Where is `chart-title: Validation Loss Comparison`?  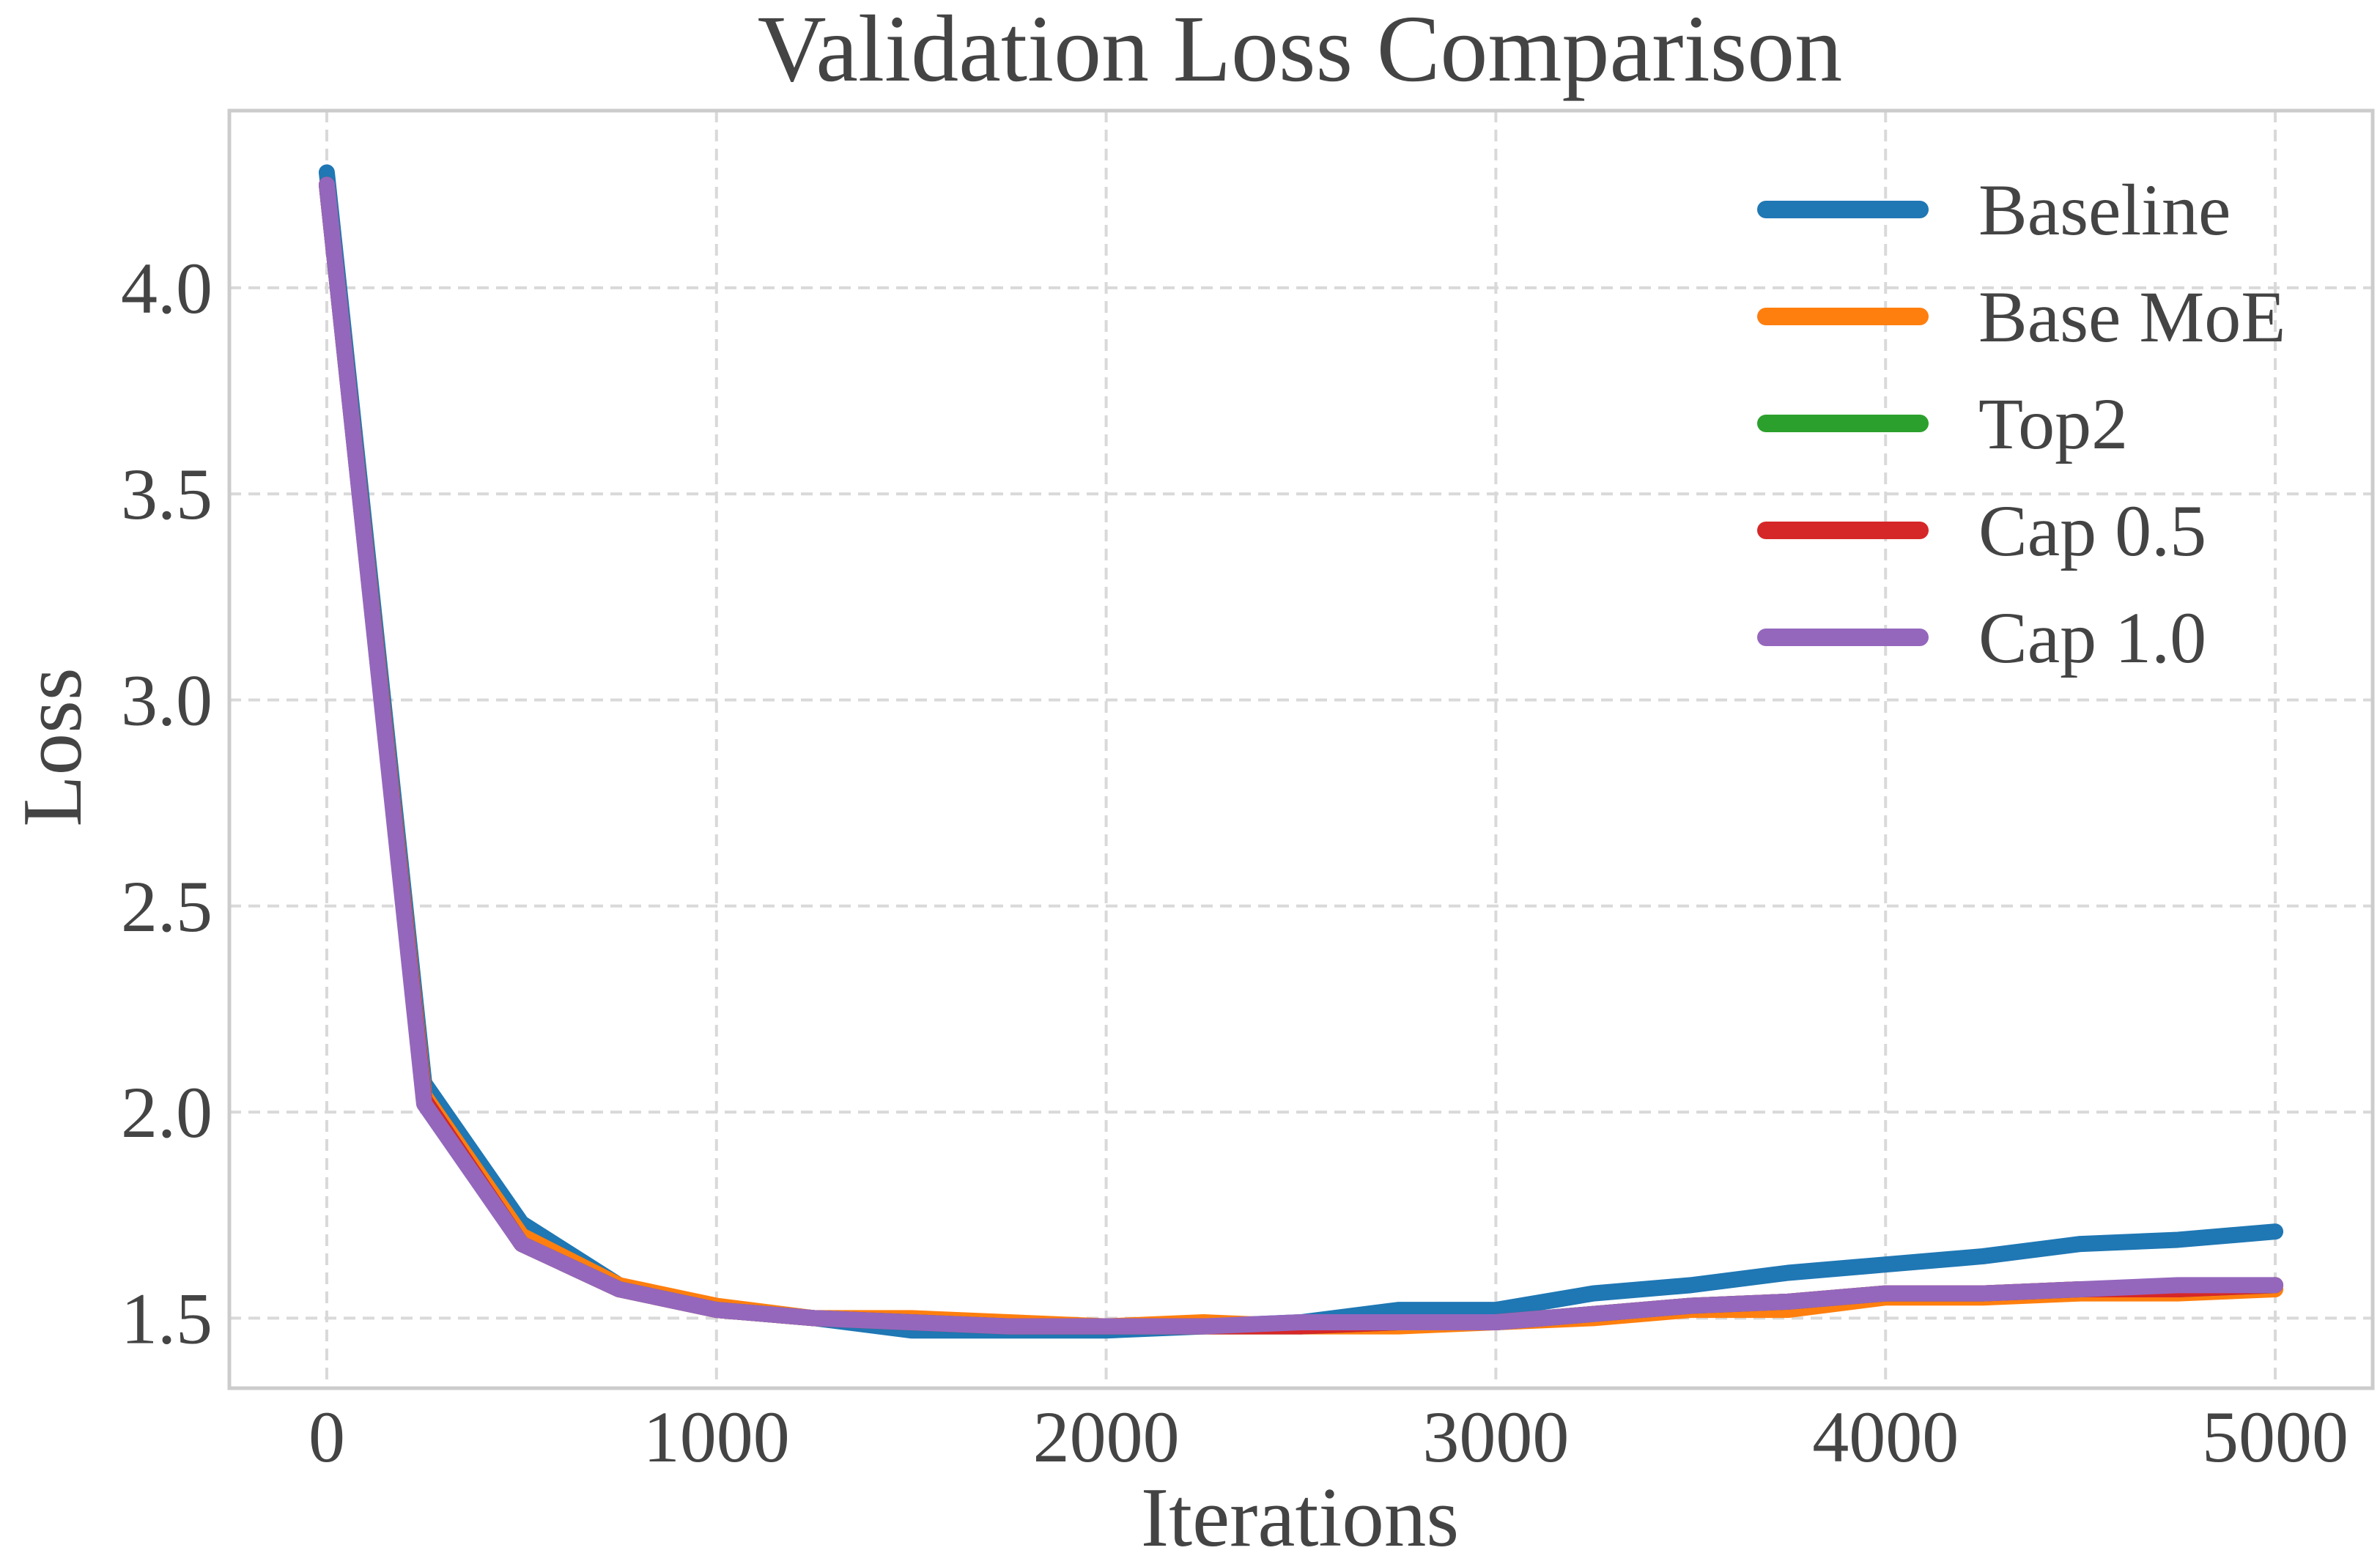
chart-title: Validation Loss Comparison is located at coordinates (1300, 51).